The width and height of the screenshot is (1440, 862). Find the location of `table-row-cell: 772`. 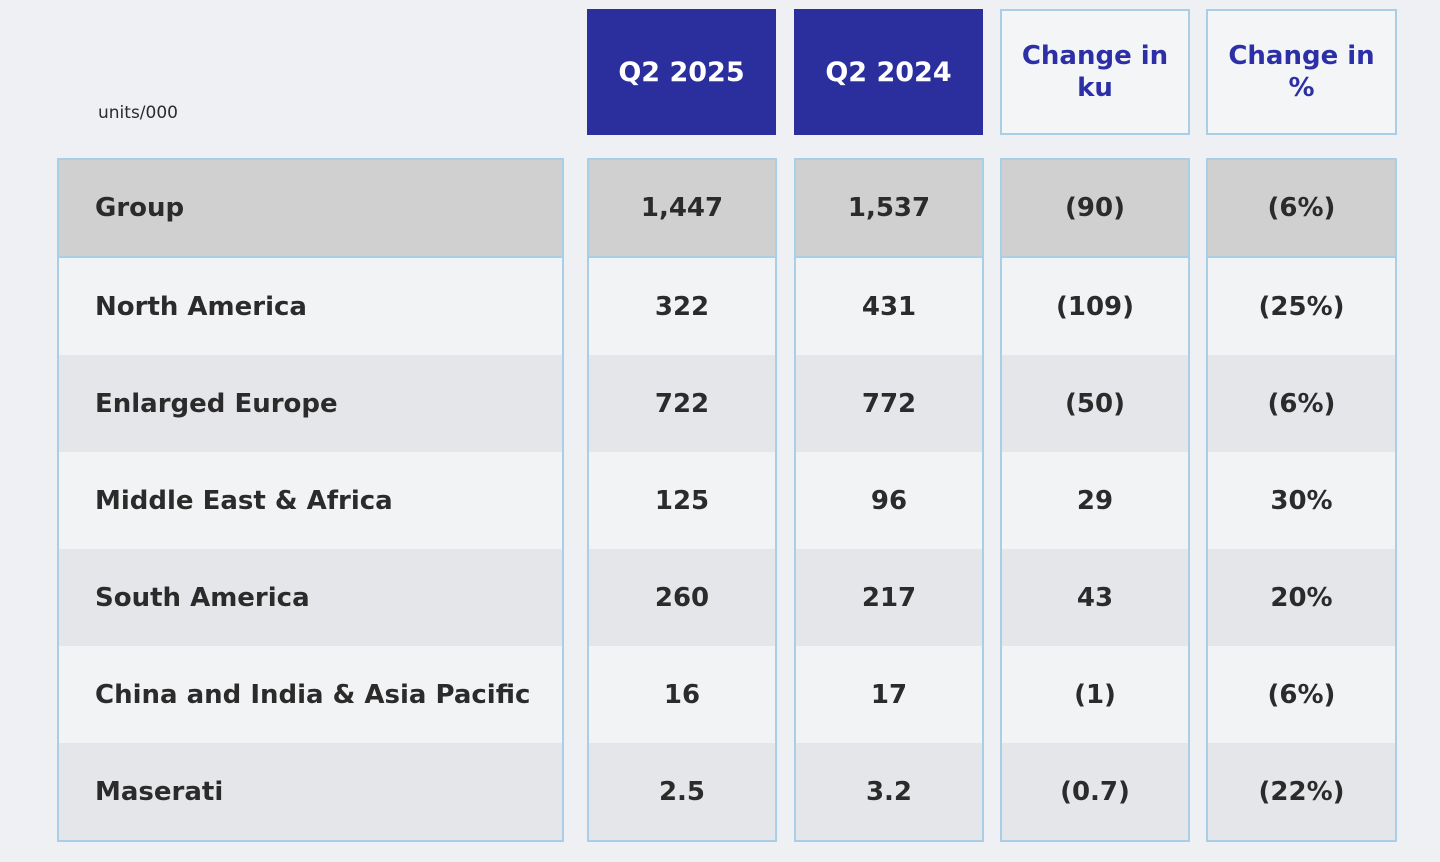

table-row-cell: 772 is located at coordinates (889, 403).